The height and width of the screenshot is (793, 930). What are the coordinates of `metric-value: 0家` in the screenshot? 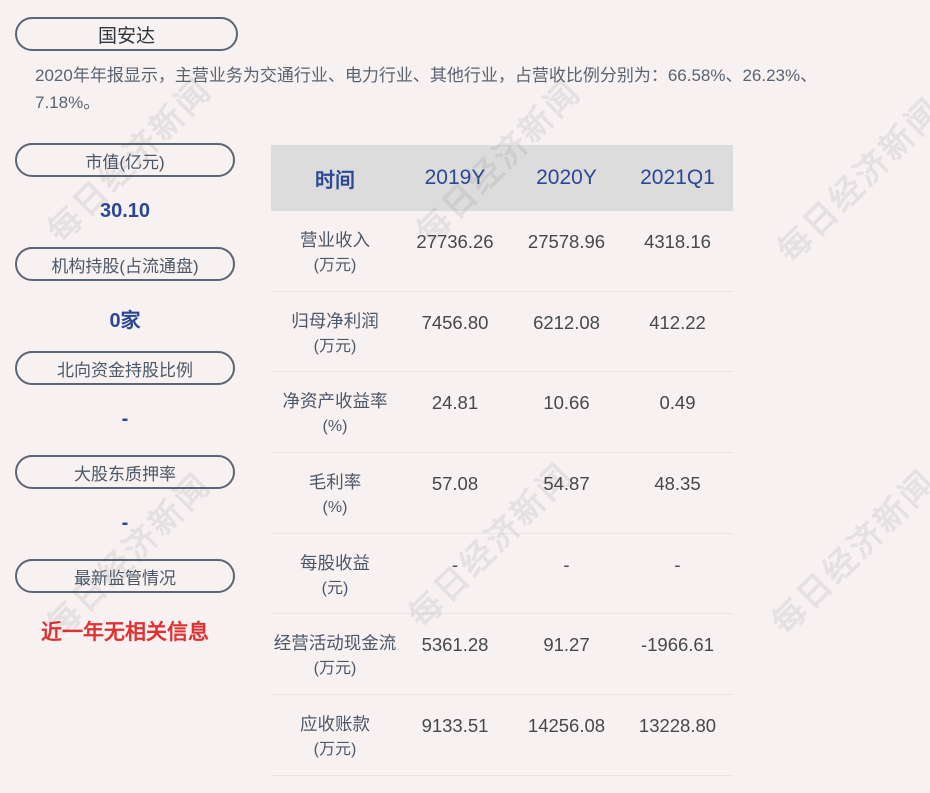 It's located at (125, 321).